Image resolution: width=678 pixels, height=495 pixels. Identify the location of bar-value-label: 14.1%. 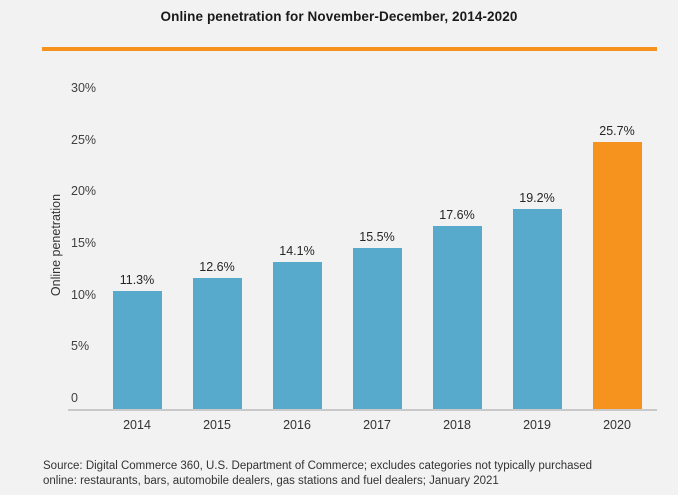
(297, 251).